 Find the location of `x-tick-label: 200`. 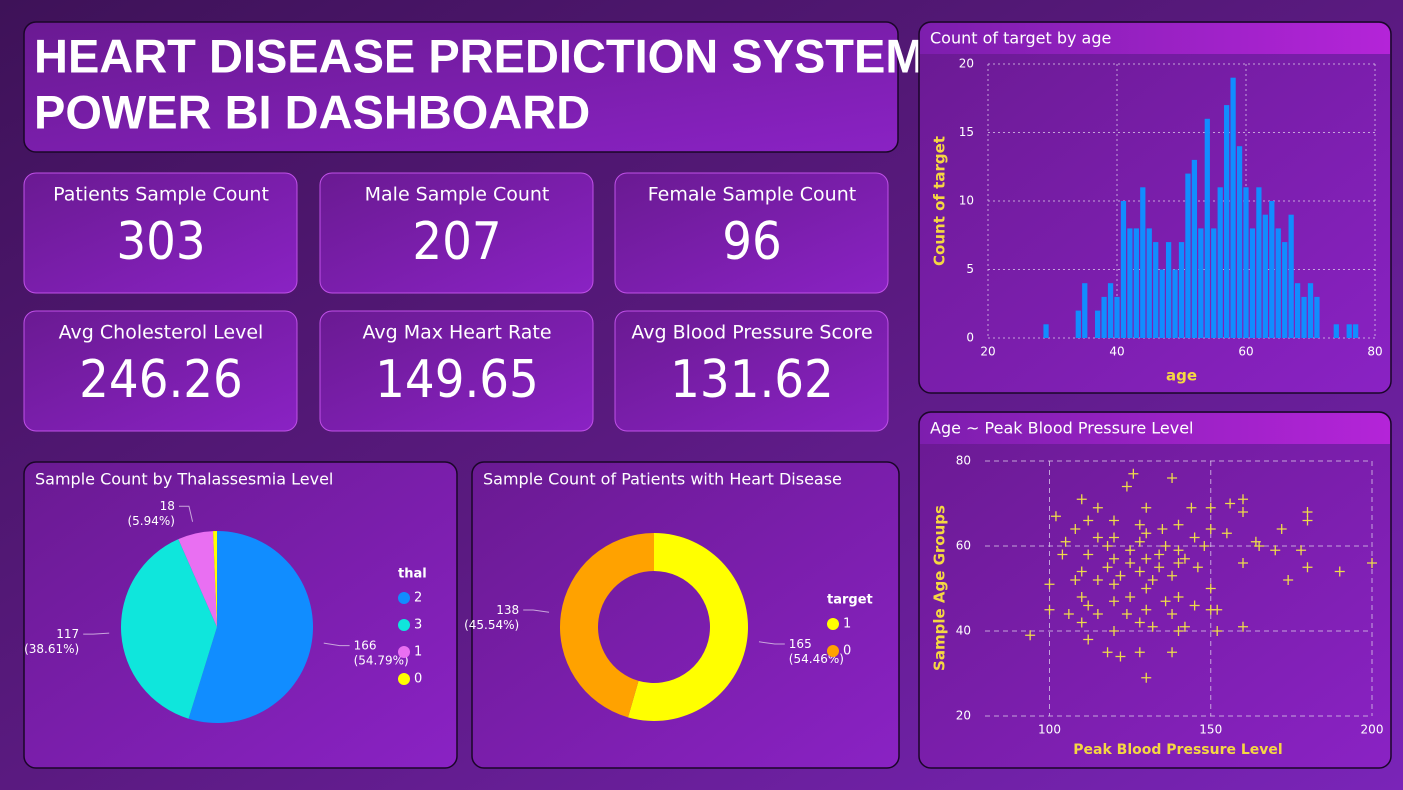

x-tick-label: 200 is located at coordinates (1372, 730).